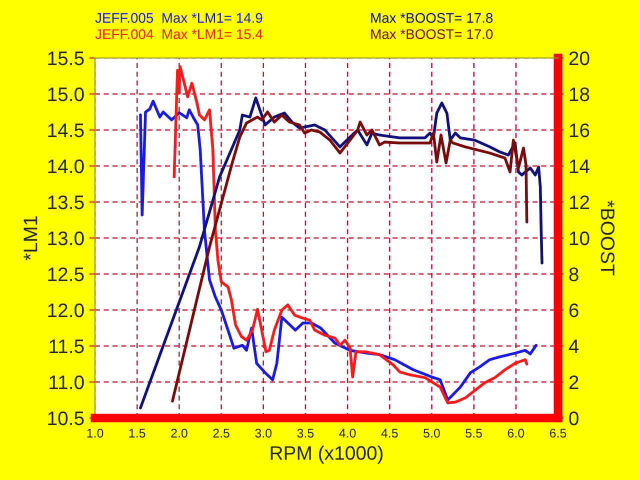 This screenshot has height=480, width=640. I want to click on y2-tick-label: 18, so click(580, 94).